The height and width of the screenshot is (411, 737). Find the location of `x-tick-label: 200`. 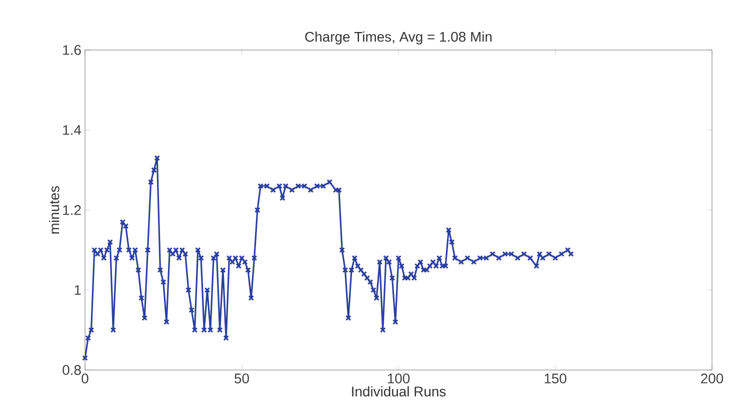

x-tick-label: 200 is located at coordinates (712, 379).